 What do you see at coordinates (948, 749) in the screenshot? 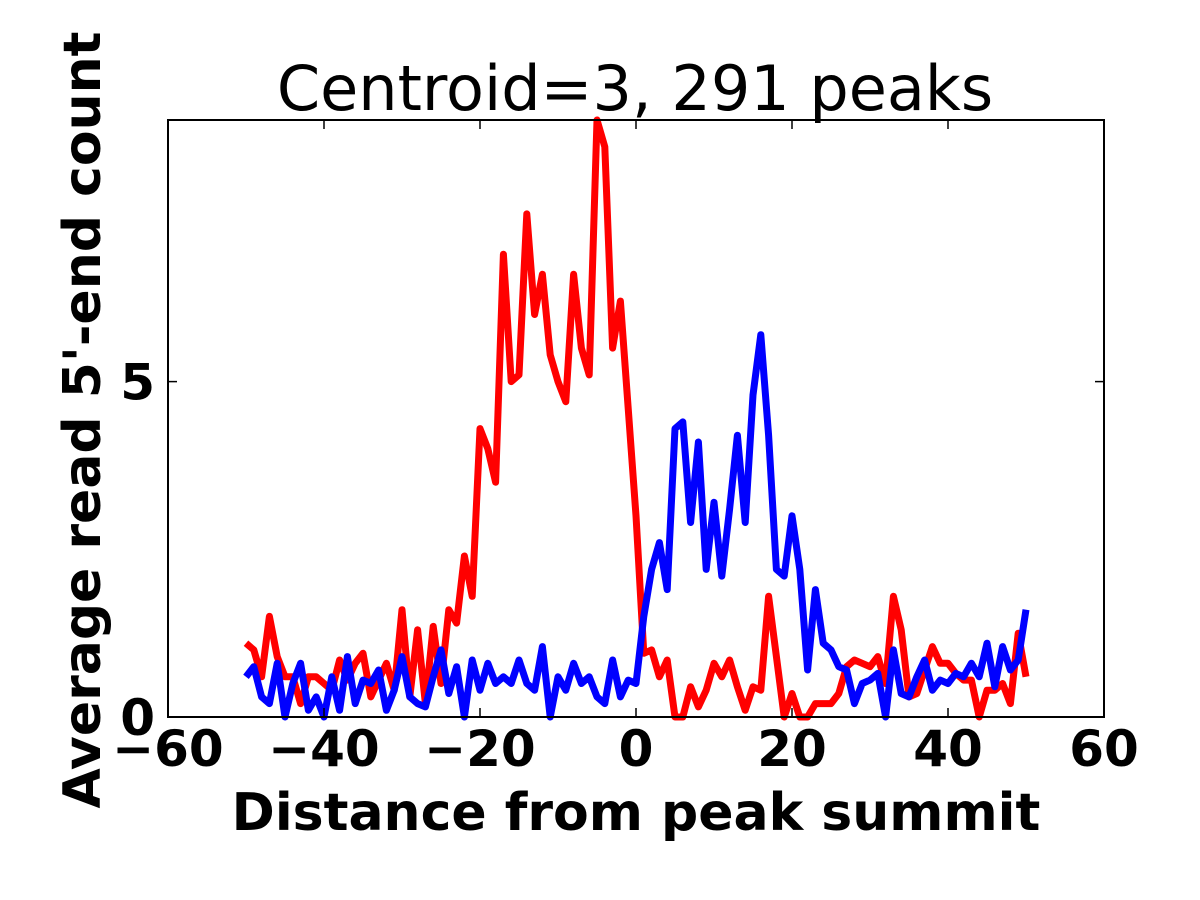
I see `x-tick-label: 40` at bounding box center [948, 749].